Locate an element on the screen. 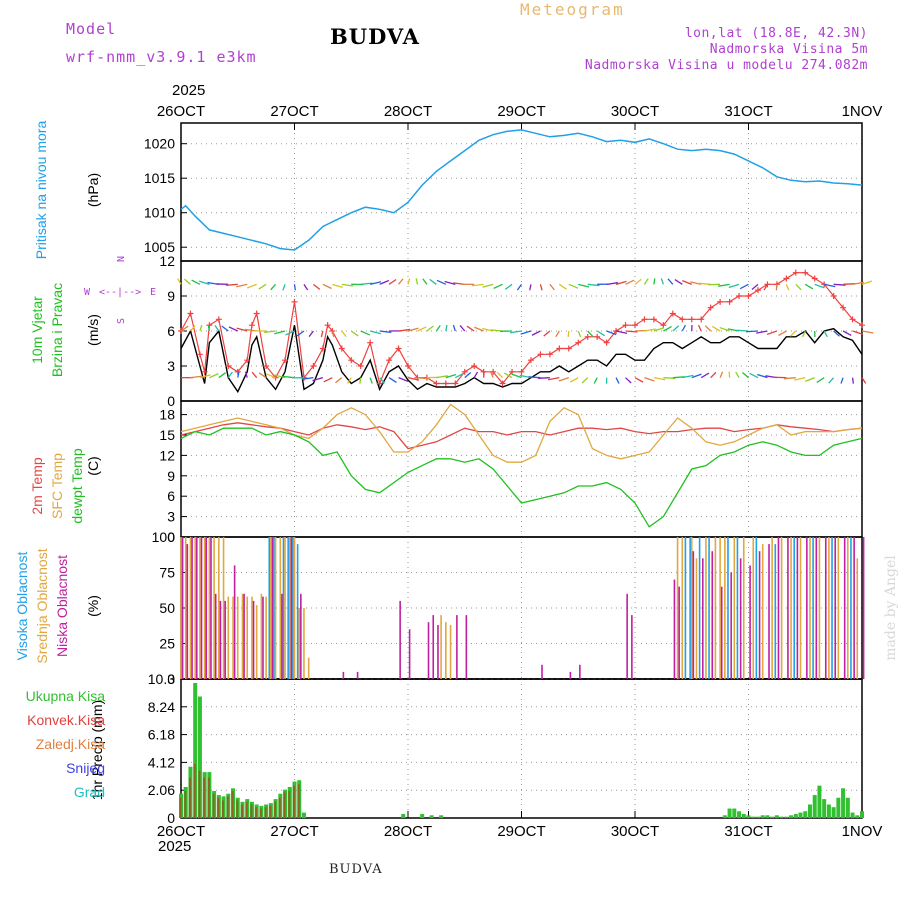  temp-sfc-line is located at coordinates (521, 433).